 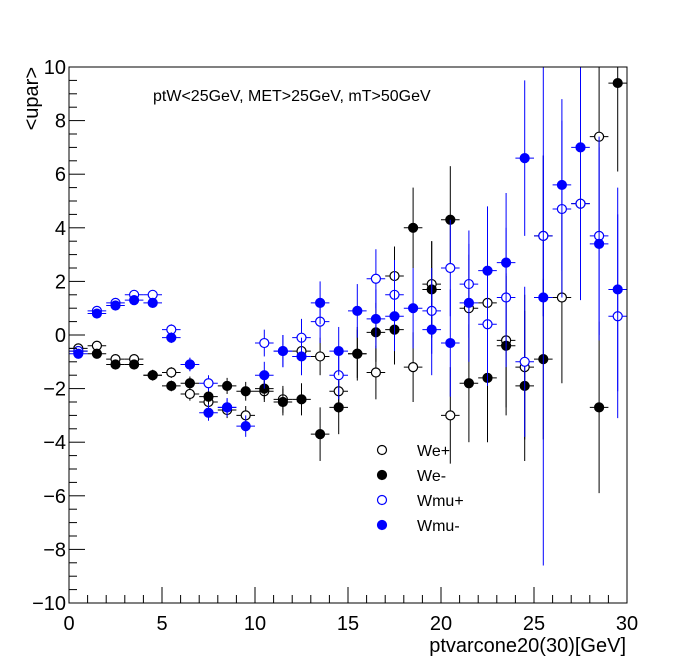 What do you see at coordinates (527, 646) in the screenshot?
I see `x-axis-label: ptvarcone20(30)[GeV]` at bounding box center [527, 646].